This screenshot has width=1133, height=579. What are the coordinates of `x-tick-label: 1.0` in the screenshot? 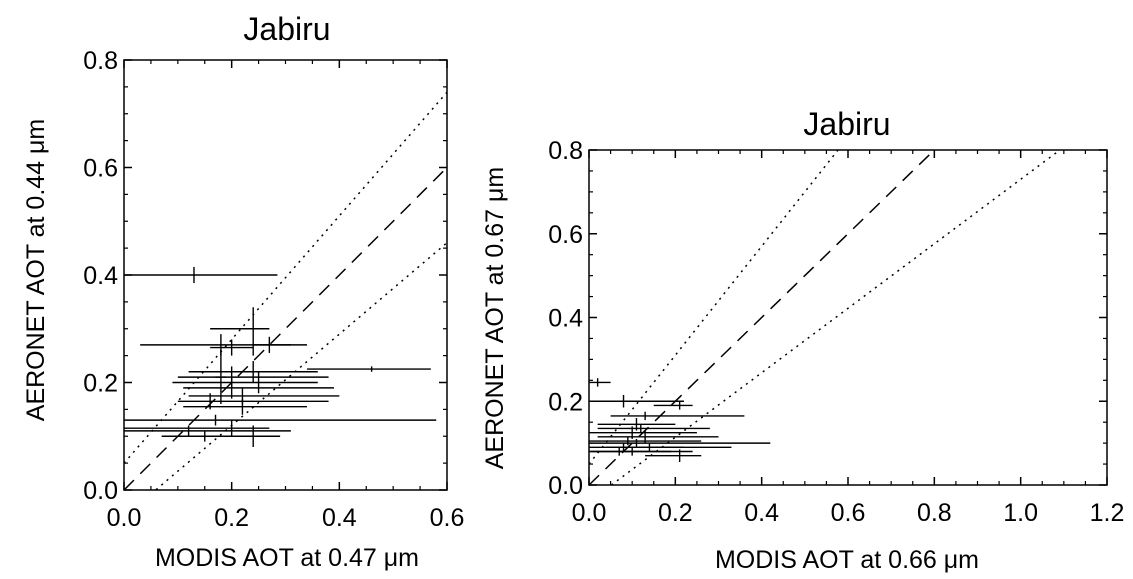 It's located at (1020, 513).